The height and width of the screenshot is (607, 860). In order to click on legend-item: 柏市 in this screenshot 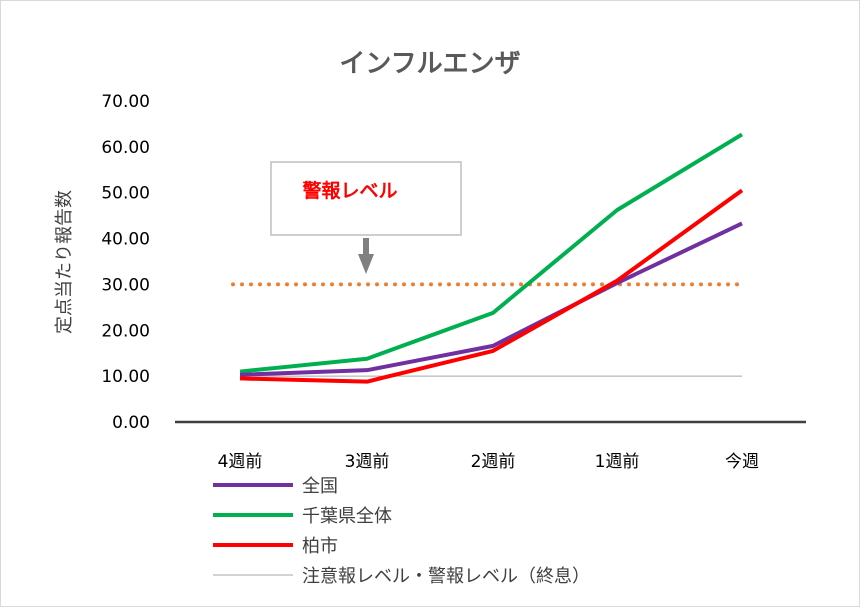, I will do `click(275, 546)`.